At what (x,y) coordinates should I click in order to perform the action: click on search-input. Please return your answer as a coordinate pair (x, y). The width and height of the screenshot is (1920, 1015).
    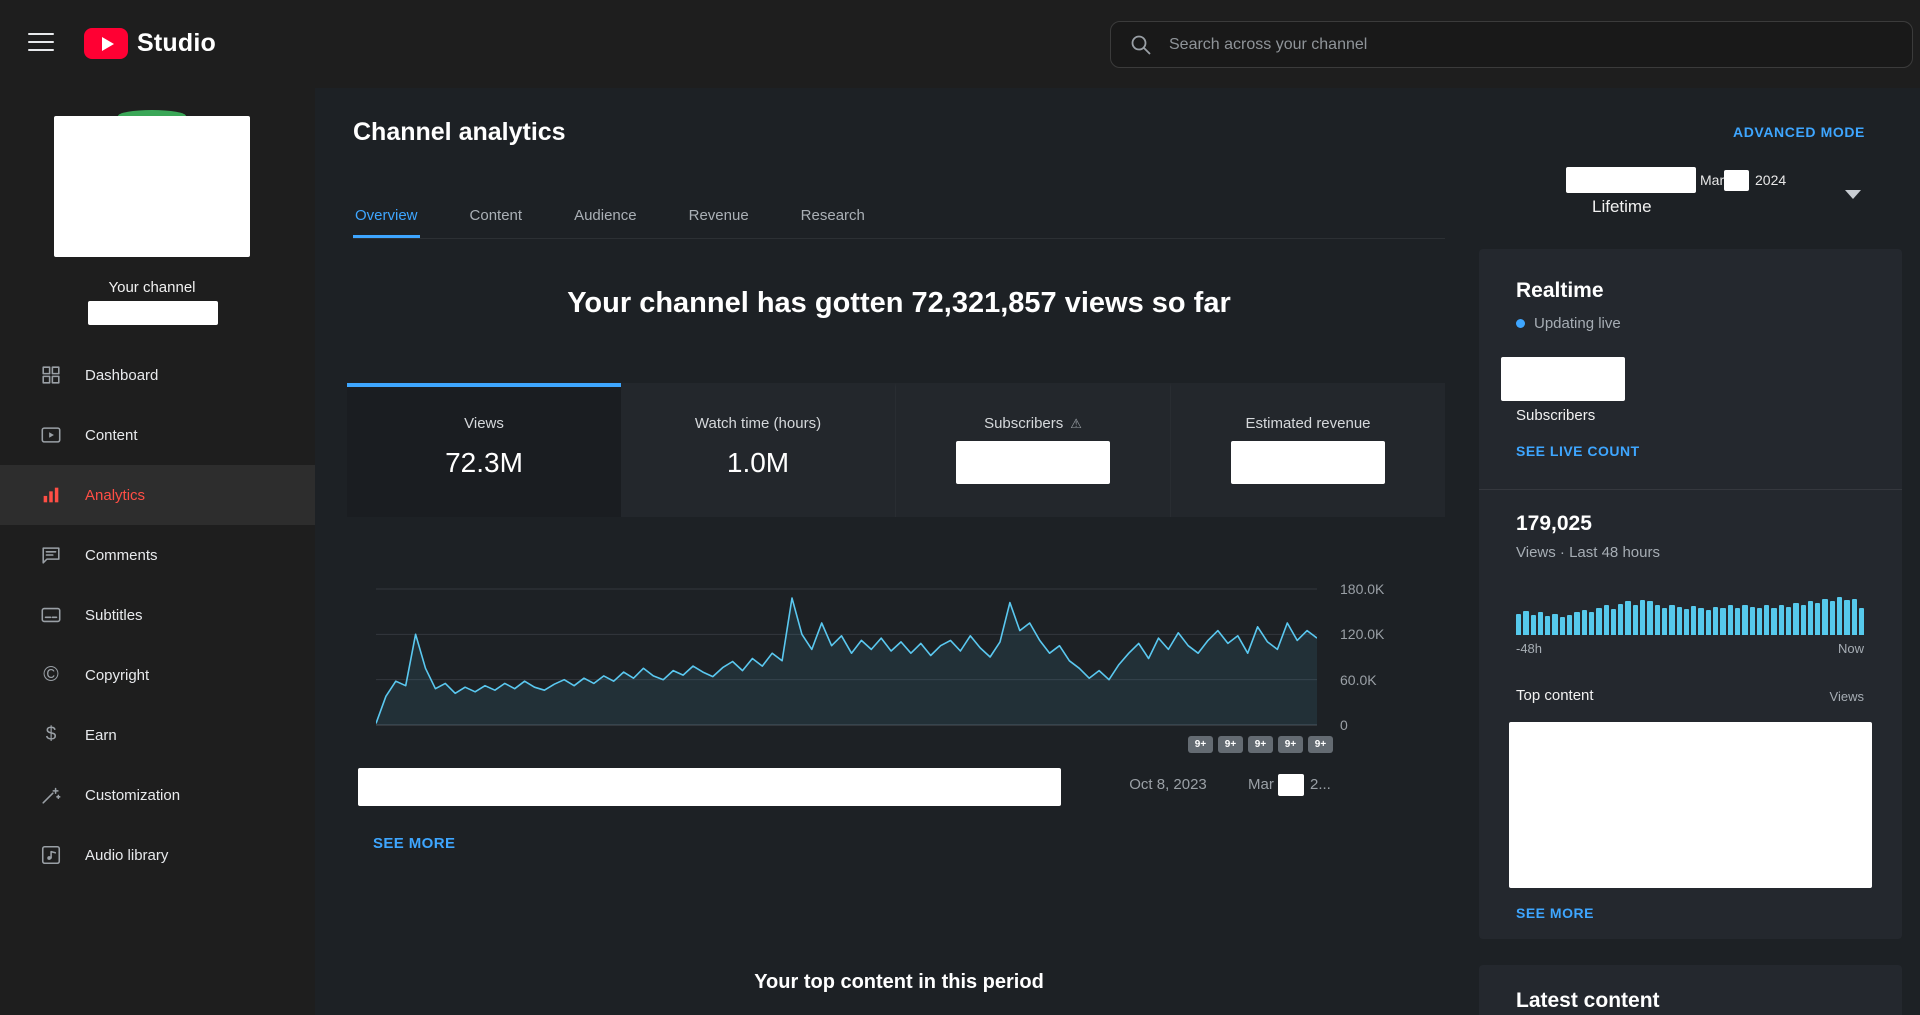
    Looking at the image, I should click on (1531, 44).